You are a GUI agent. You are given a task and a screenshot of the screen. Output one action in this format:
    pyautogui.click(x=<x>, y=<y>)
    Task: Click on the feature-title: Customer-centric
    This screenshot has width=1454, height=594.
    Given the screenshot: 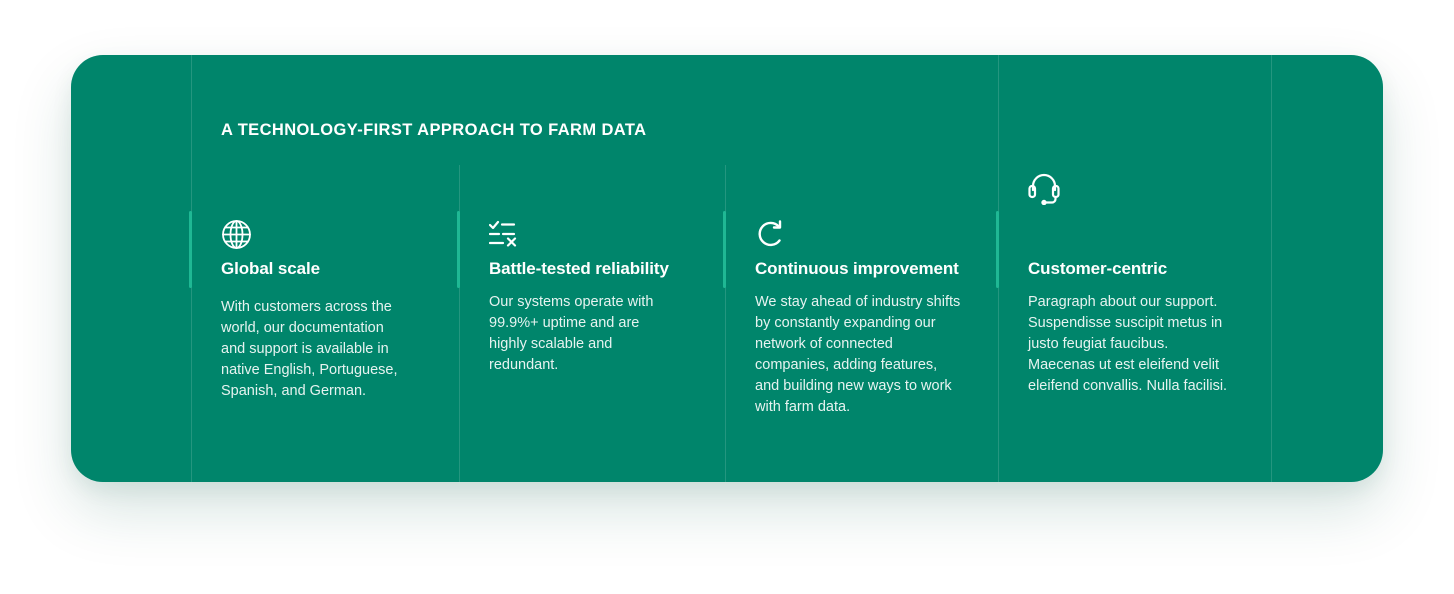 What is the action you would take?
    pyautogui.click(x=1098, y=268)
    